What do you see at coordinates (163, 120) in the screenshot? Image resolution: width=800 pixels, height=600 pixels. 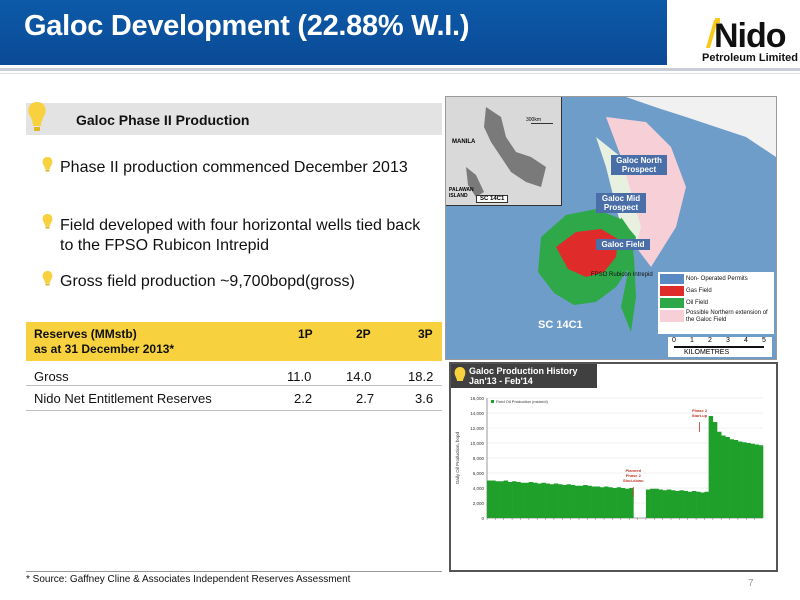 I see `section-title: Galoc Phase II Production` at bounding box center [163, 120].